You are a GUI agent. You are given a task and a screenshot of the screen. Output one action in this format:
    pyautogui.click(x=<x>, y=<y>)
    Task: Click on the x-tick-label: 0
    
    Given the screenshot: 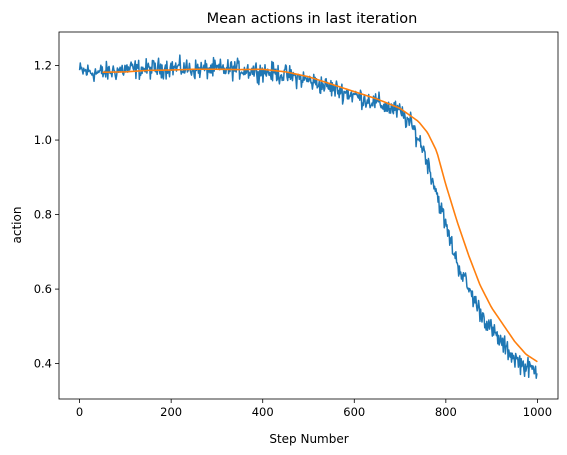 What is the action you would take?
    pyautogui.click(x=79, y=412)
    